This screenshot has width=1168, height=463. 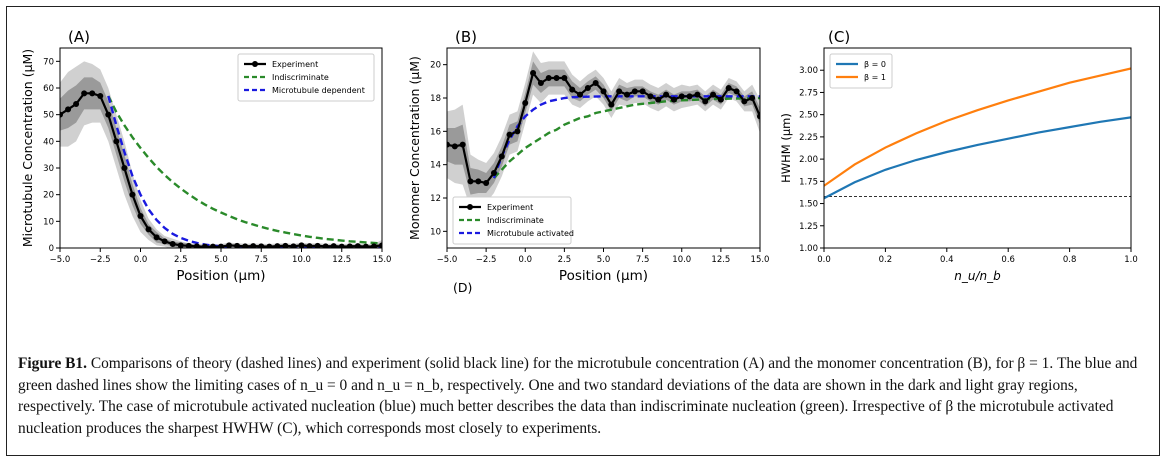 I want to click on y-tick-label: 2.00, so click(x=808, y=160).